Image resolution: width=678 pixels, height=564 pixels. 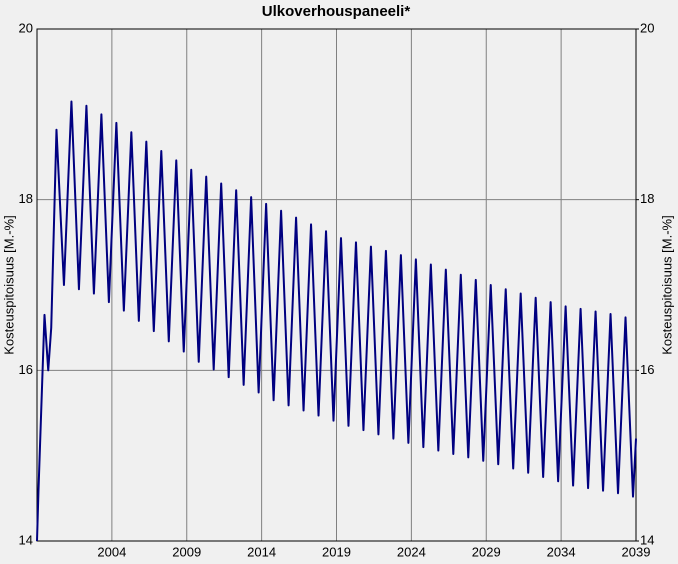 What do you see at coordinates (336, 11) in the screenshot?
I see `chart-title: Ulkoverhouspaneeli*` at bounding box center [336, 11].